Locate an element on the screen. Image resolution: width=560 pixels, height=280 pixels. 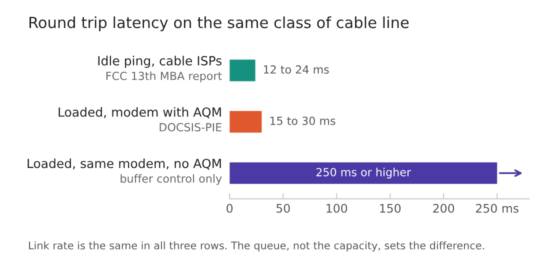
x-tick-label: 50 is located at coordinates (283, 208).